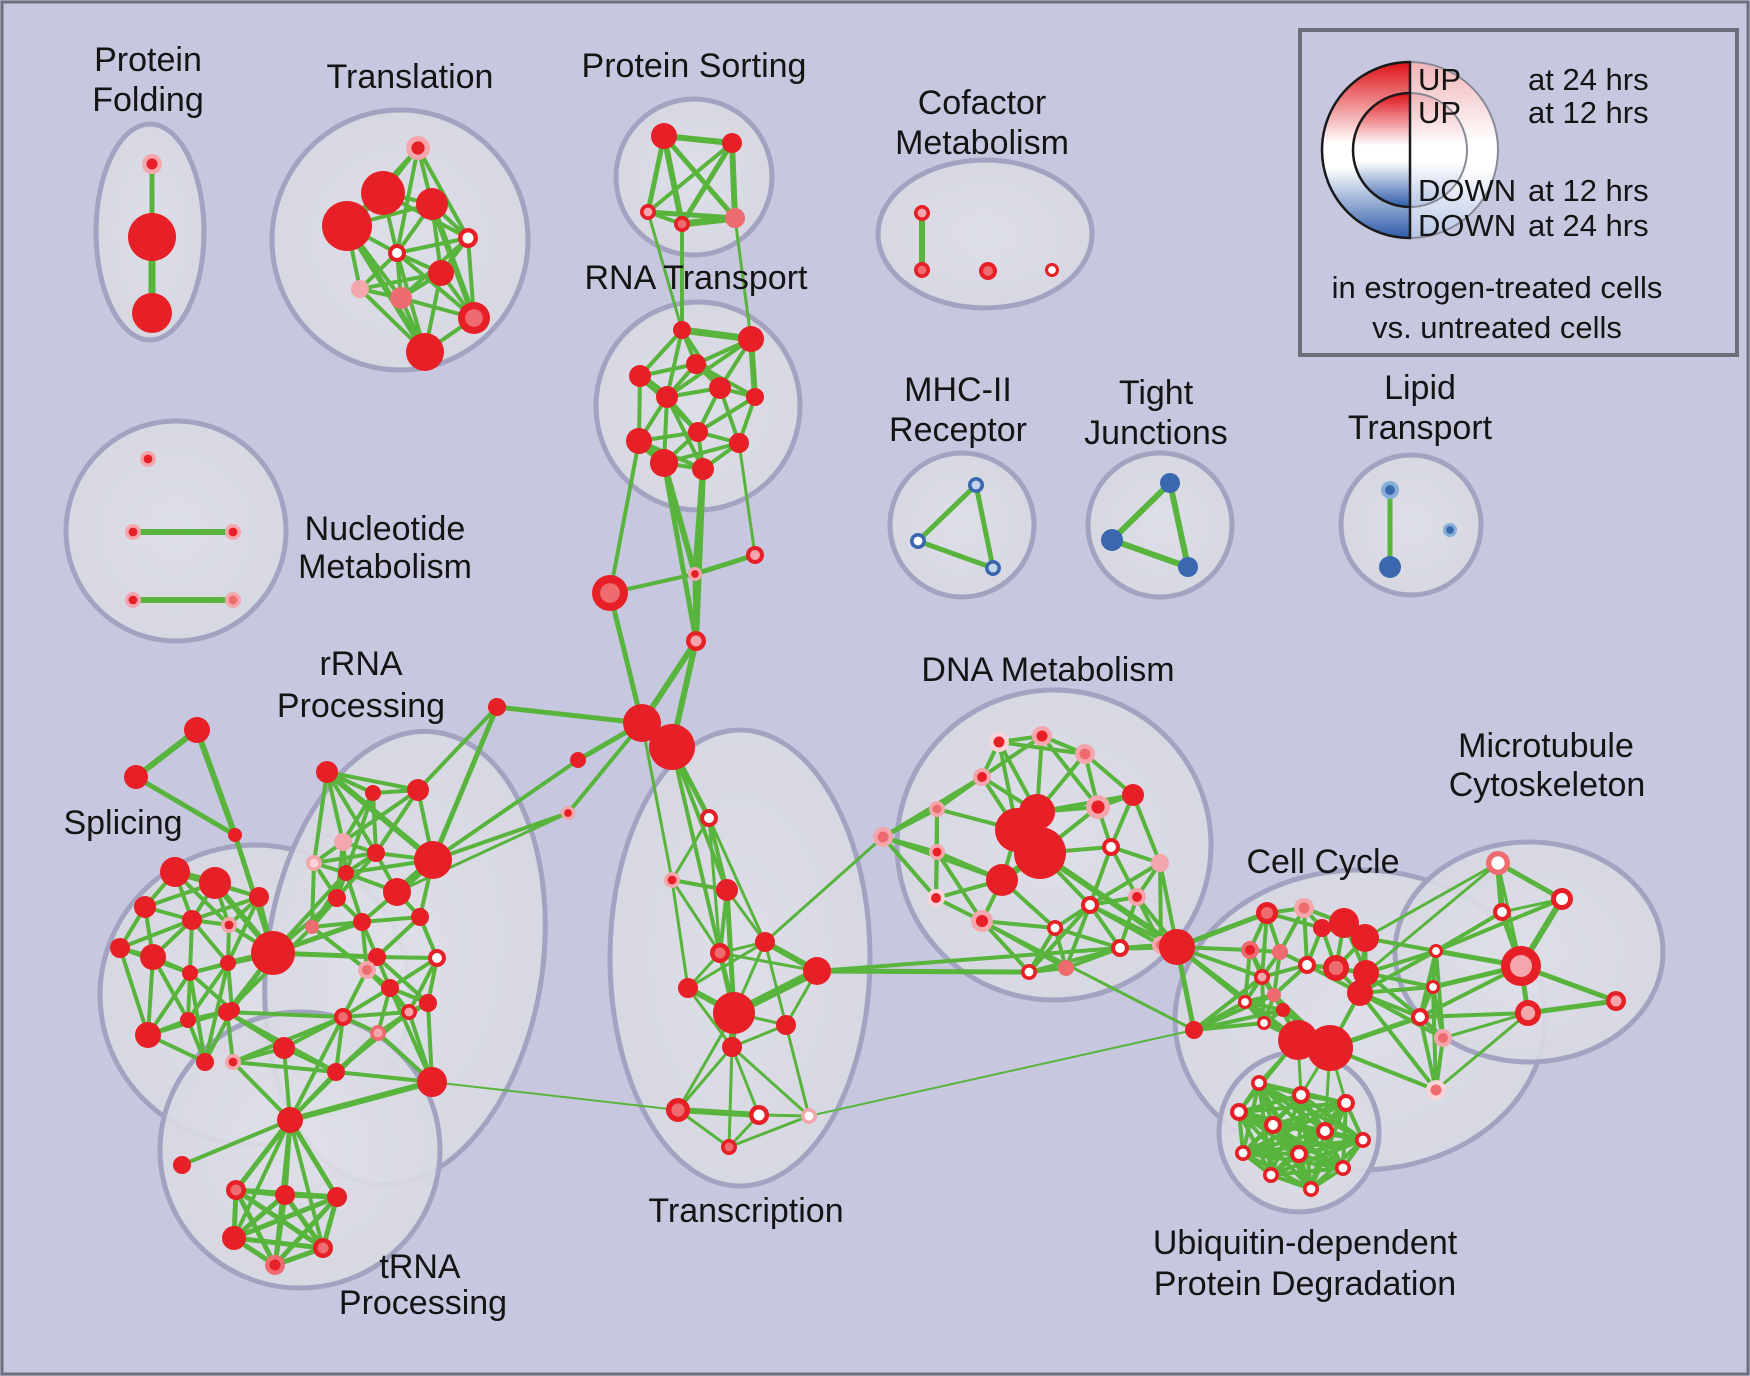 The height and width of the screenshot is (1376, 1750). Describe the element at coordinates (1439, 112) in the screenshot. I see `legend-dir-up-12: UP` at that location.